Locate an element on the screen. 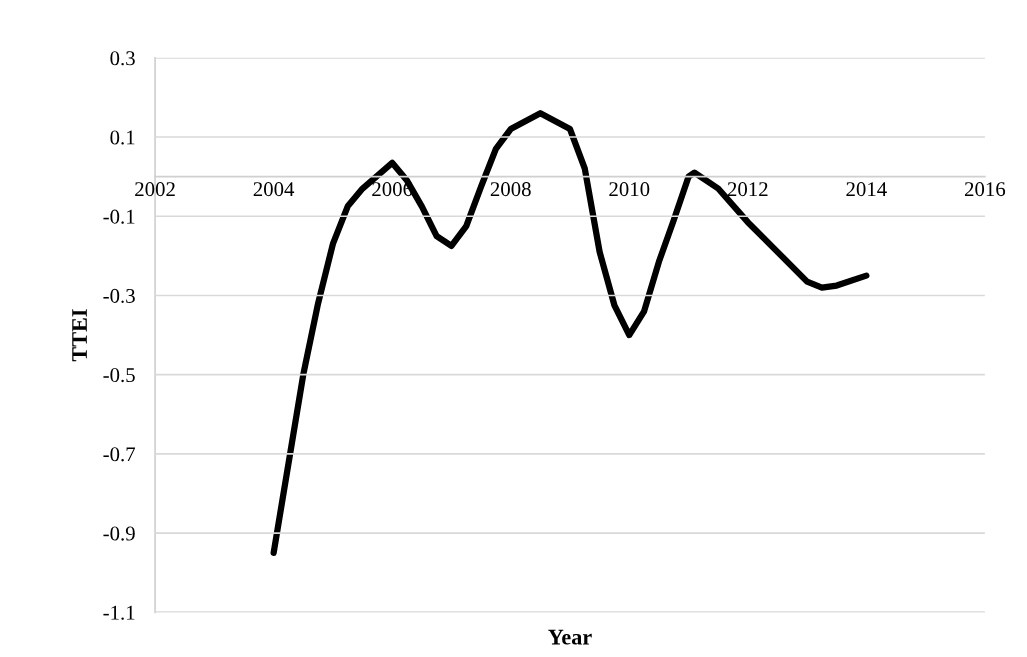  y-tick-label: -1.1 is located at coordinates (119, 612).